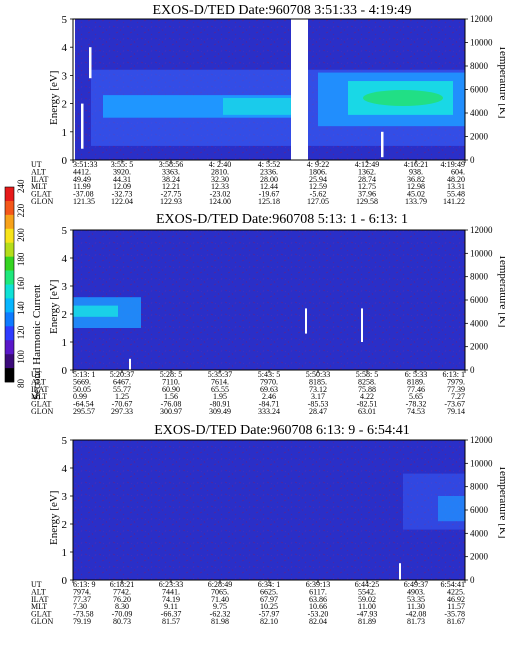 This screenshot has width=505, height=649. What do you see at coordinates (367, 404) in the screenshot?
I see `ephemeris-cell: -82.51` at bounding box center [367, 404].